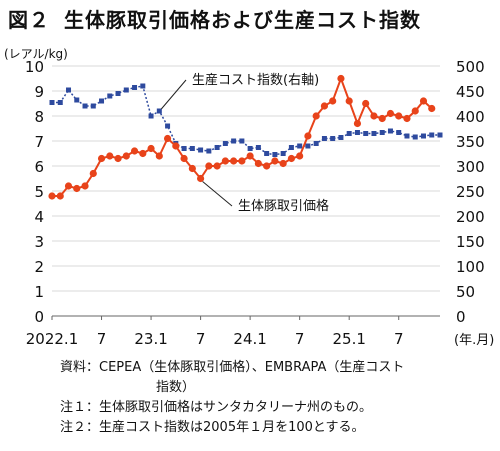  Describe the element at coordinates (39, 142) in the screenshot. I see `y-tick-label-left: 7` at that location.